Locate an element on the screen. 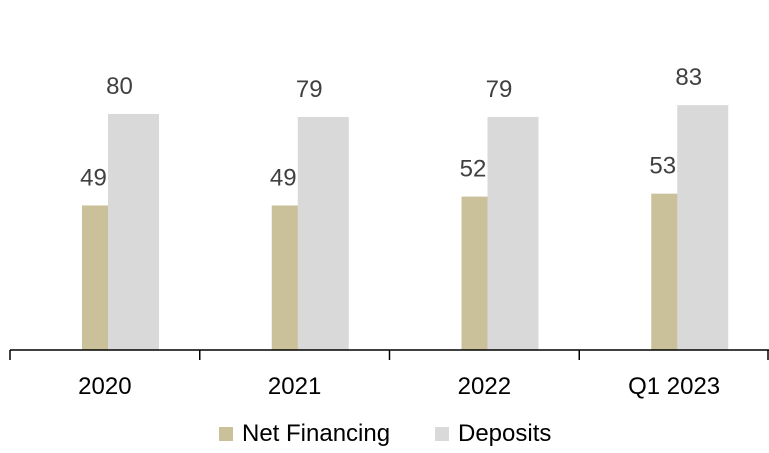 The height and width of the screenshot is (453, 769). bar-deposits-2021 is located at coordinates (323, 233).